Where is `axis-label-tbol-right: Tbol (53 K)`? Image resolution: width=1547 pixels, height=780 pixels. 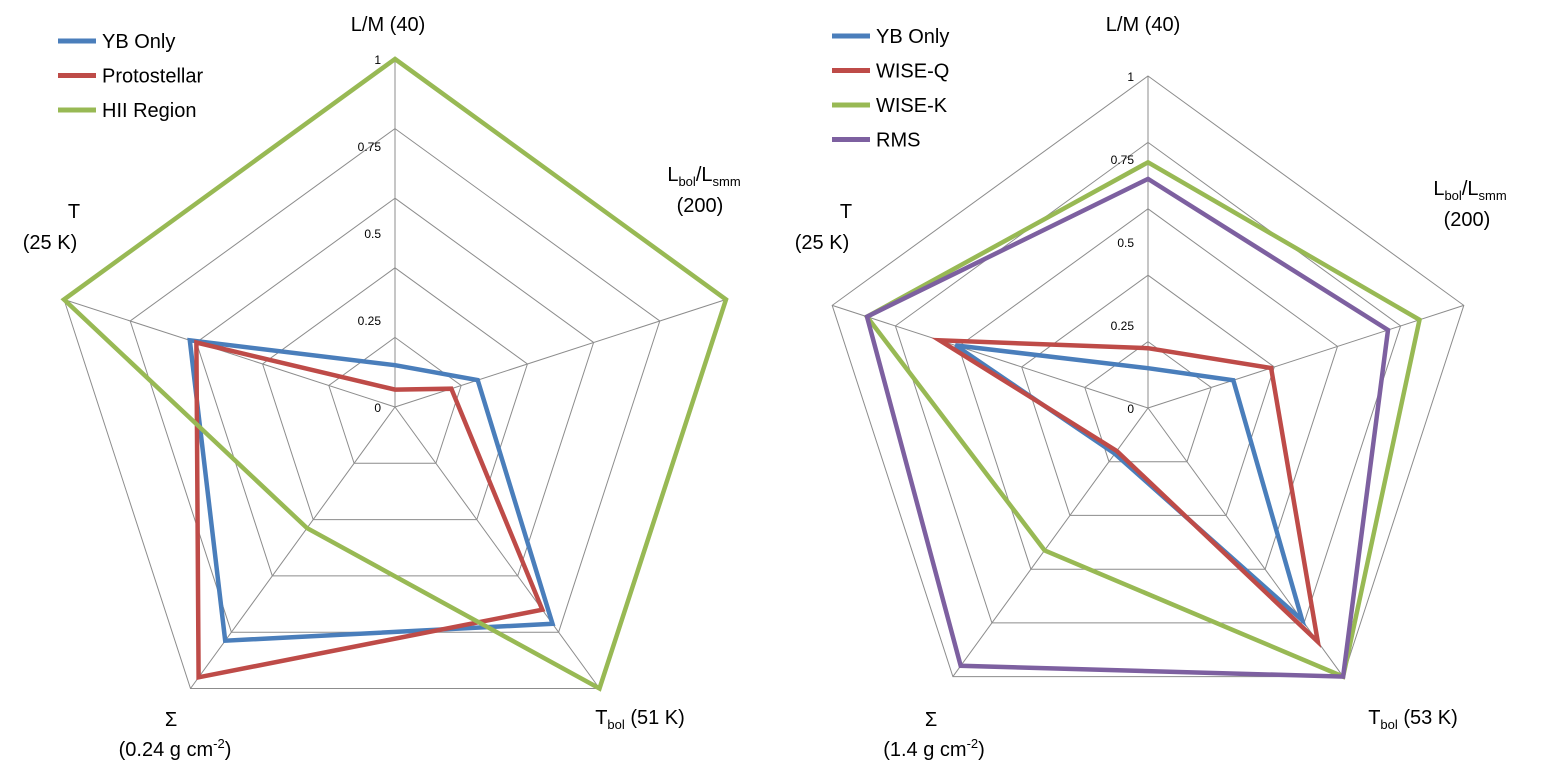
axis-label-tbol-right: Tbol (53 K) is located at coordinates (1413, 719).